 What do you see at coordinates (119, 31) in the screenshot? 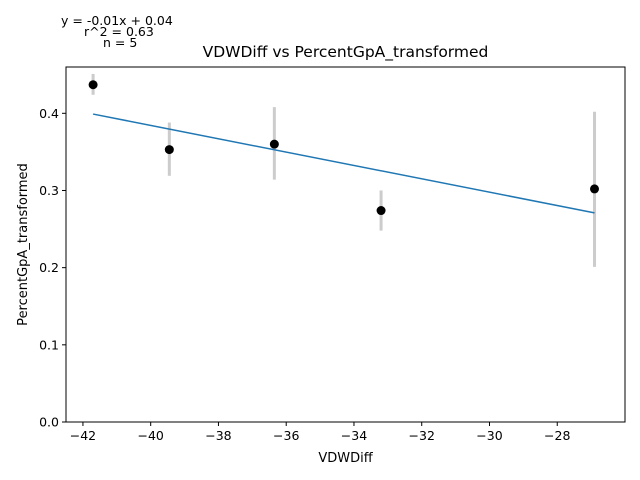
I see `r-squared-annotation: r^2 = 0.63` at bounding box center [119, 31].